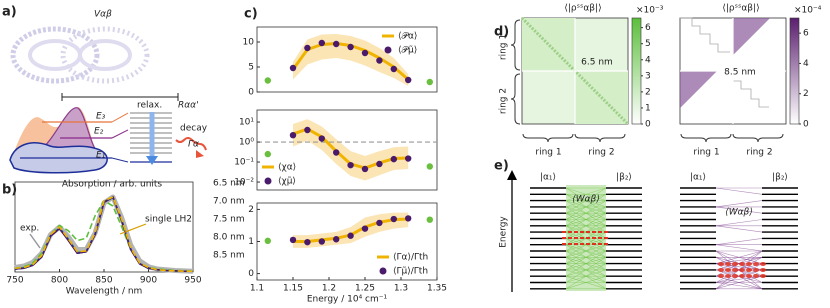  Describe the element at coordinates (329, 289) in the screenshot. I see `x-tick-label: 1.2` at that location.